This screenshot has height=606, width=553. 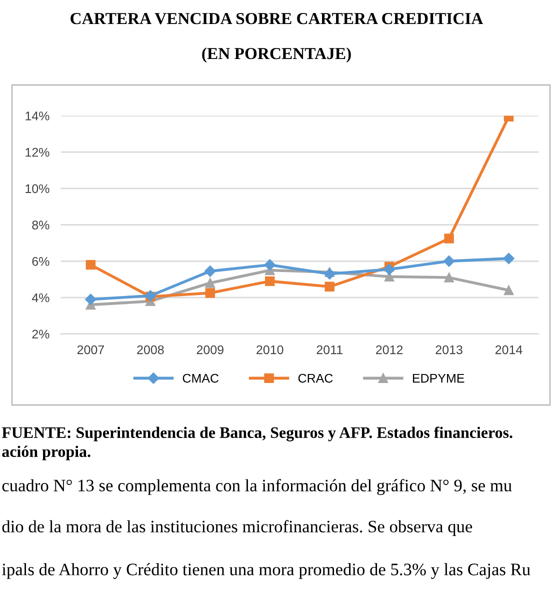 I want to click on x-tick-label: 2012, so click(x=389, y=349).